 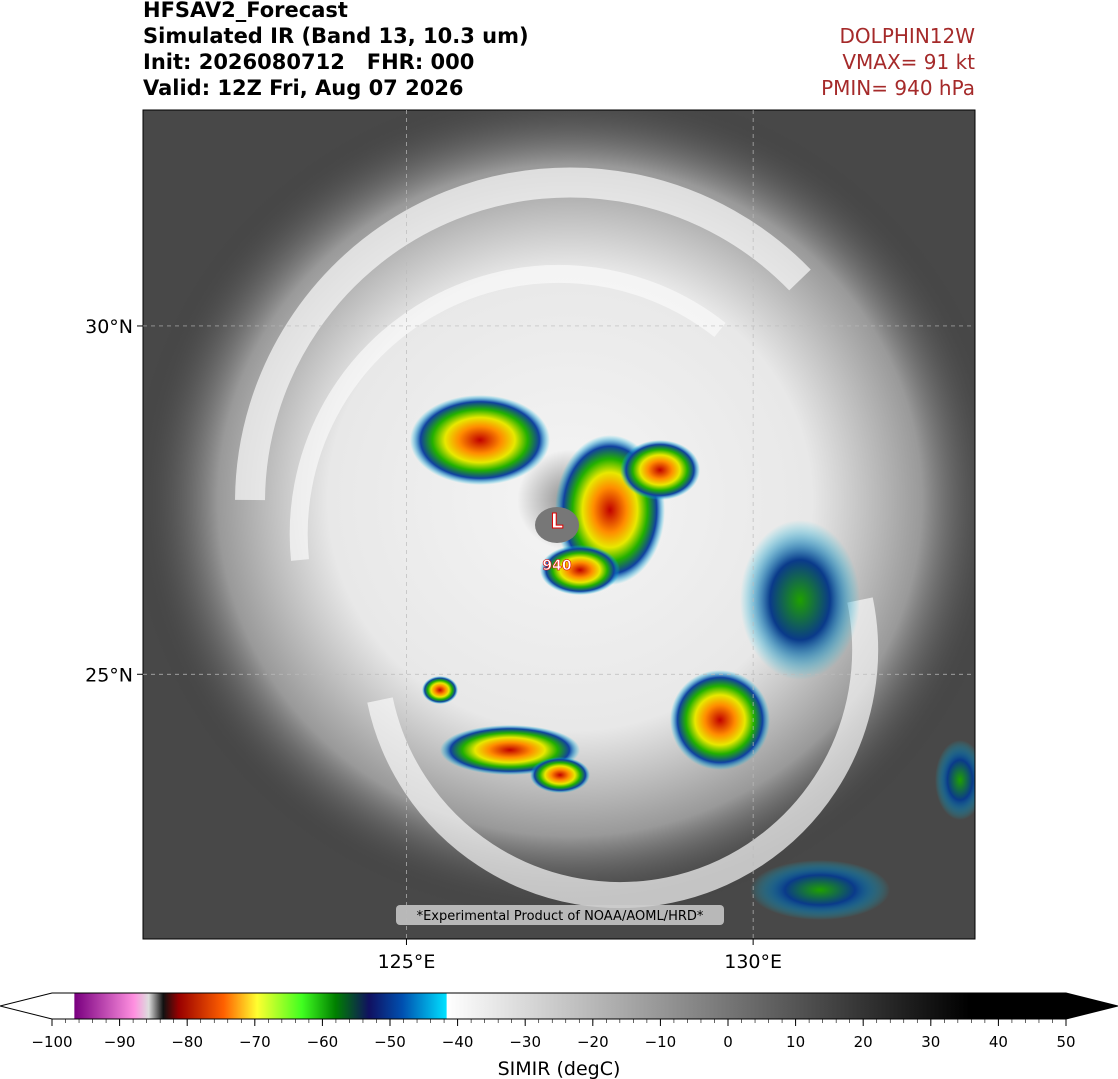 What do you see at coordinates (51, 1042) in the screenshot?
I see `colorbar-tick-label: −100` at bounding box center [51, 1042].